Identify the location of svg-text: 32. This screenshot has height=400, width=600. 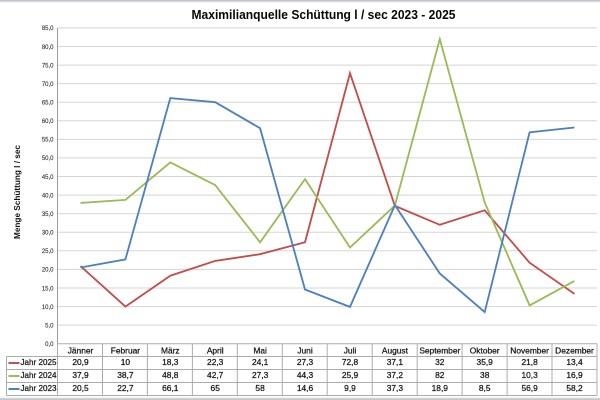
(440, 362).